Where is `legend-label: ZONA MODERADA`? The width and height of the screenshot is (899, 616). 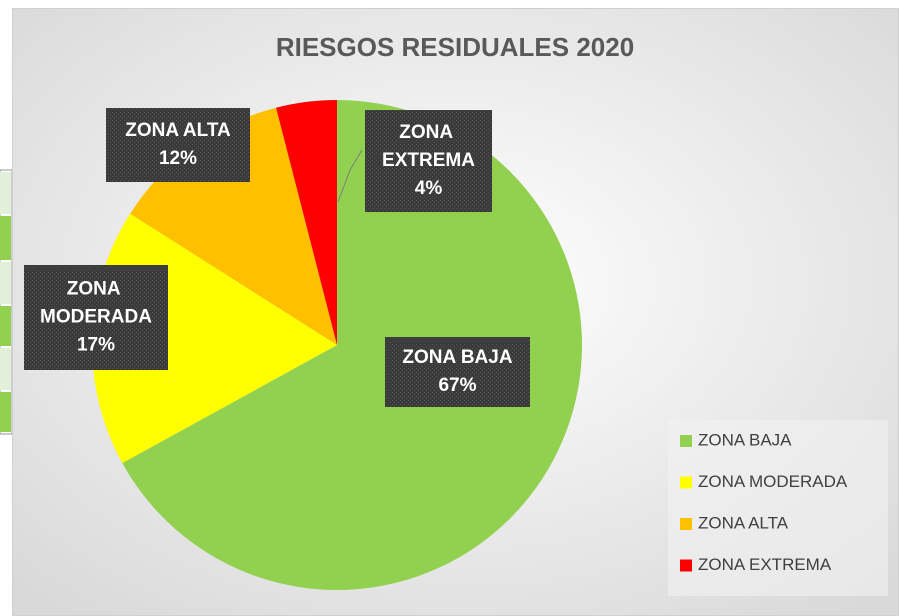 legend-label: ZONA MODERADA is located at coordinates (773, 481).